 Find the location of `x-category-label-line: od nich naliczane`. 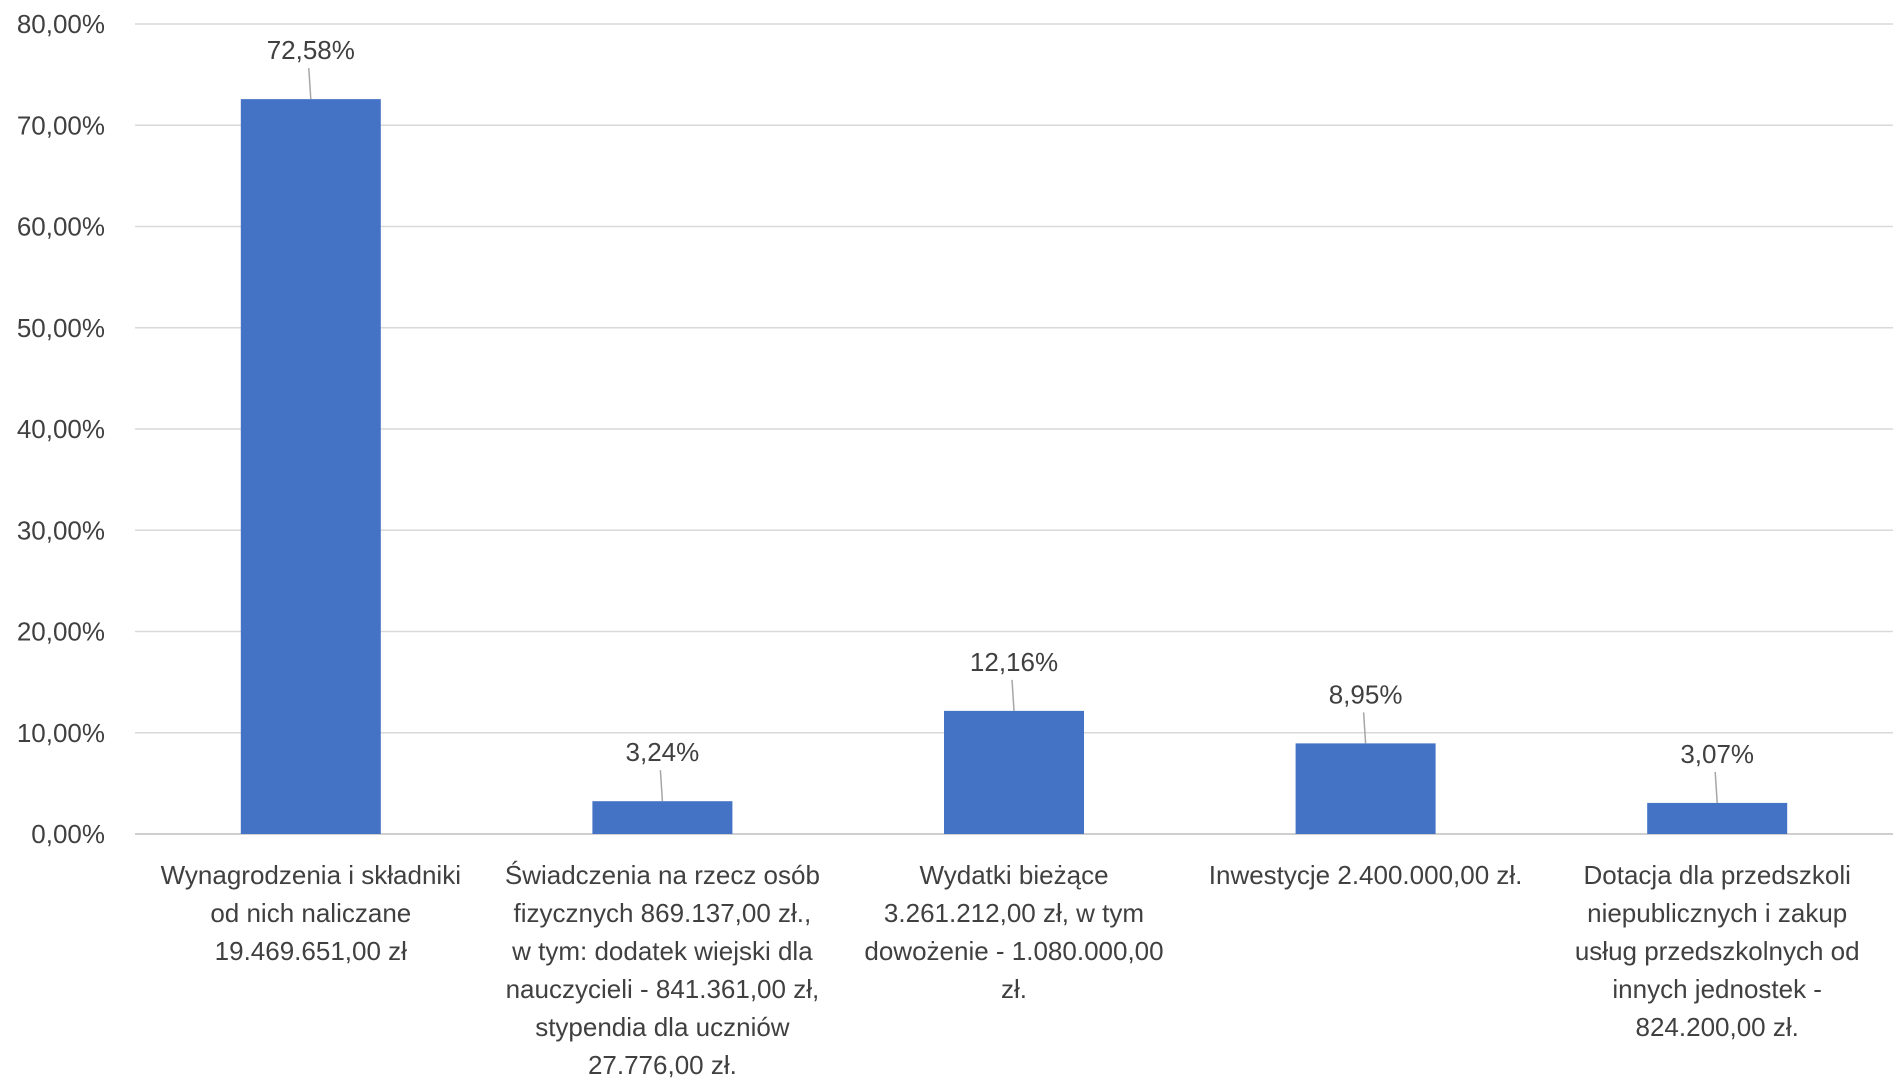

x-category-label-line: od nich naliczane is located at coordinates (310, 913).